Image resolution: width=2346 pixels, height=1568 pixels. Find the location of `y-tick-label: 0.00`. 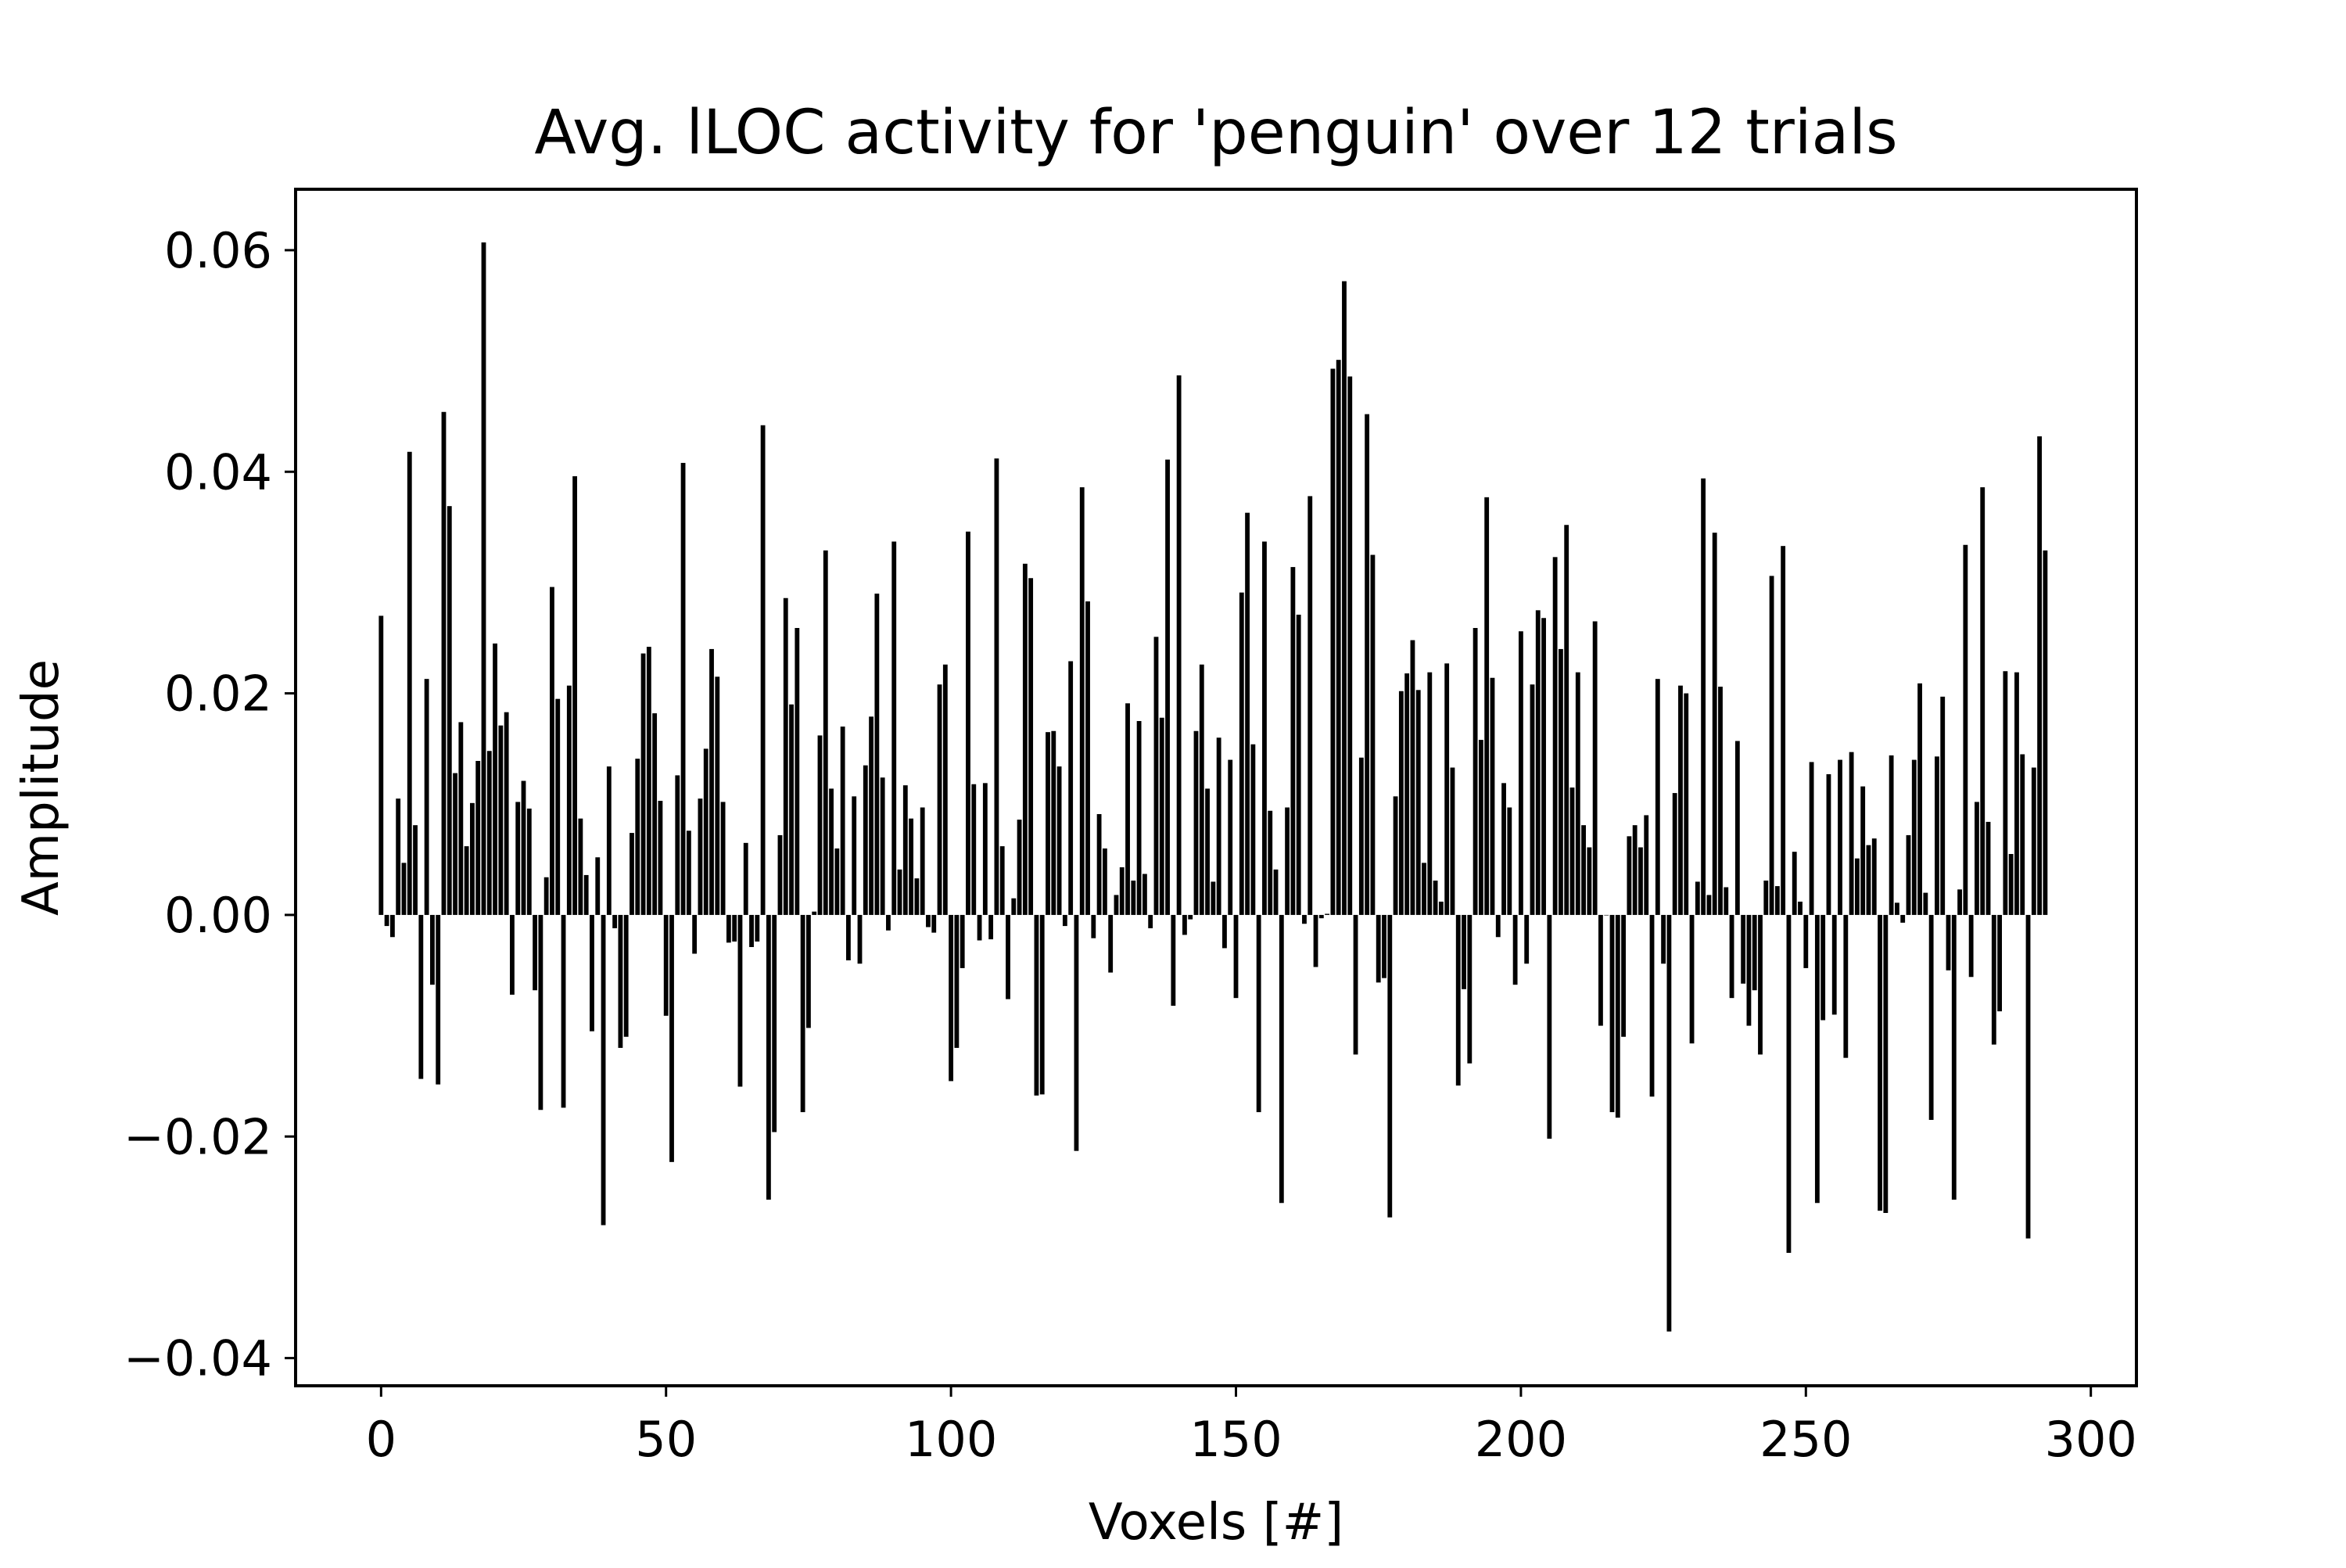

y-tick-label: 0.00 is located at coordinates (218, 915).